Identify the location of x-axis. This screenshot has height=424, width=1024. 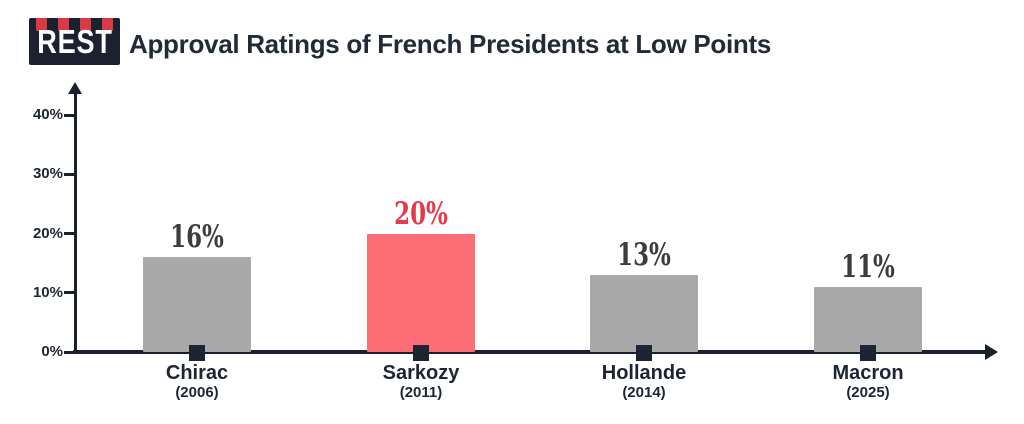
(529, 352).